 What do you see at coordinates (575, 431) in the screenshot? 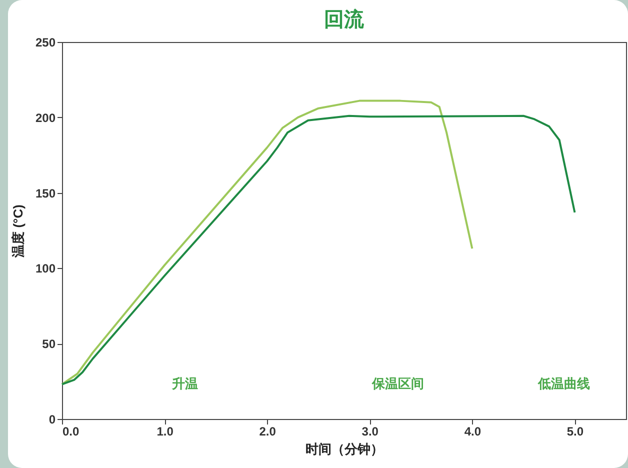
I see `x-tick-label: 5.0` at bounding box center [575, 431].